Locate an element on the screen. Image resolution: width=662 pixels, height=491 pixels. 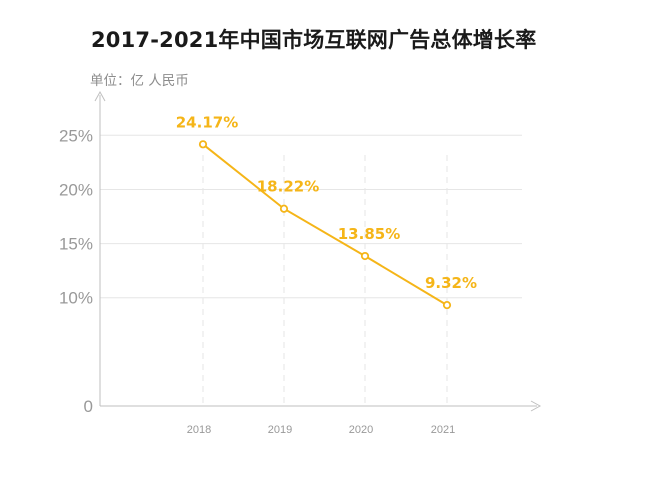
series-line is located at coordinates (325, 224).